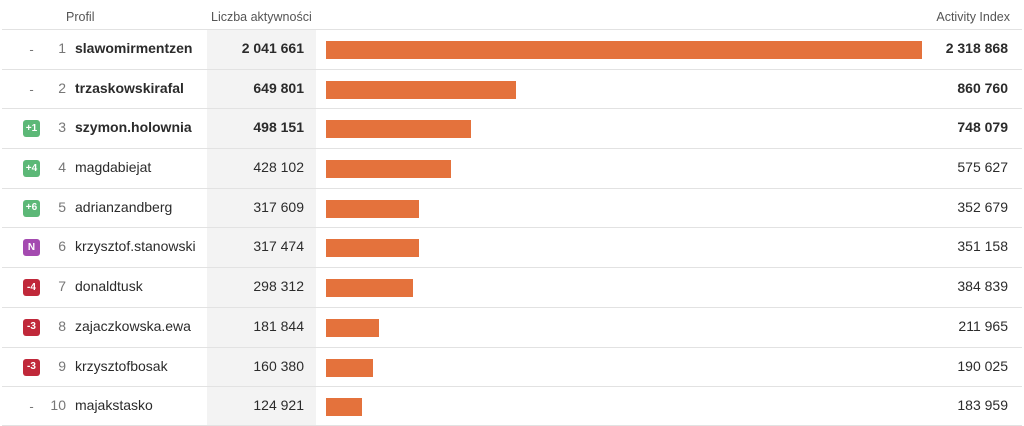  I want to click on rank-number: 7, so click(62, 286).